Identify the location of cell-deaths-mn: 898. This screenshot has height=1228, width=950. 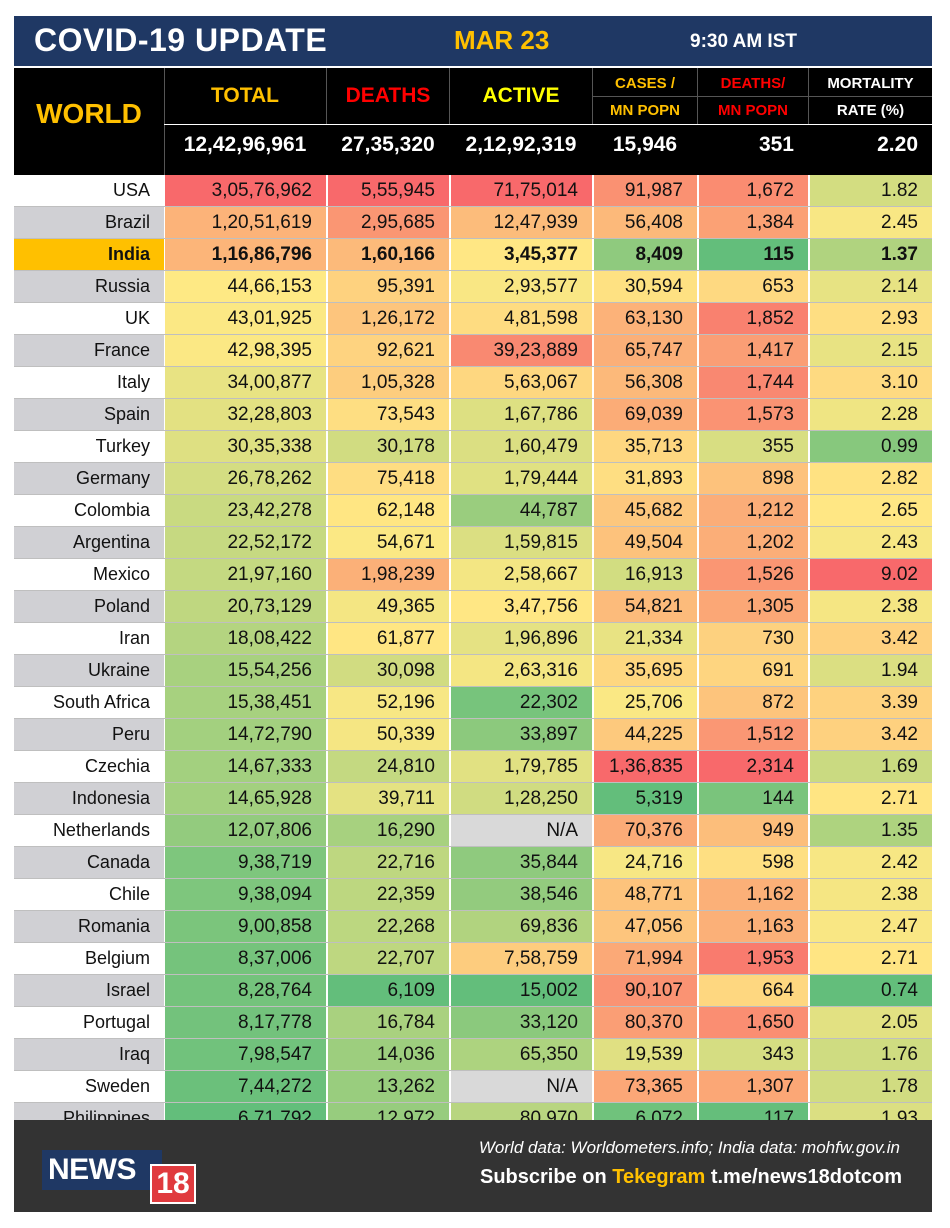
(753, 478).